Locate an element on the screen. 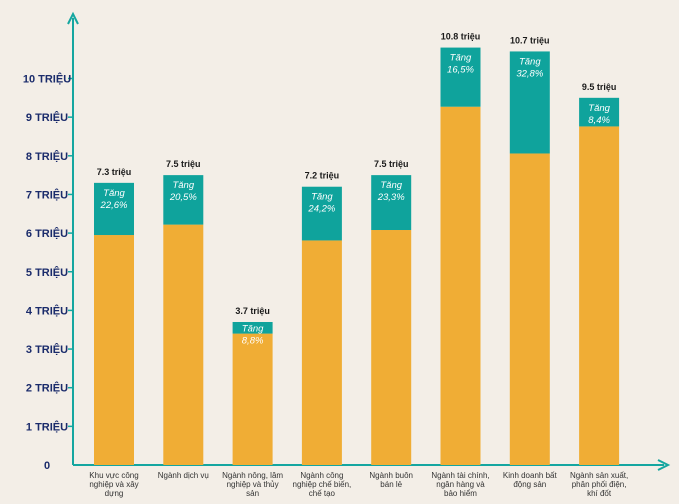 The image size is (679, 504). increase-percent-label: 22,6% is located at coordinates (114, 205).